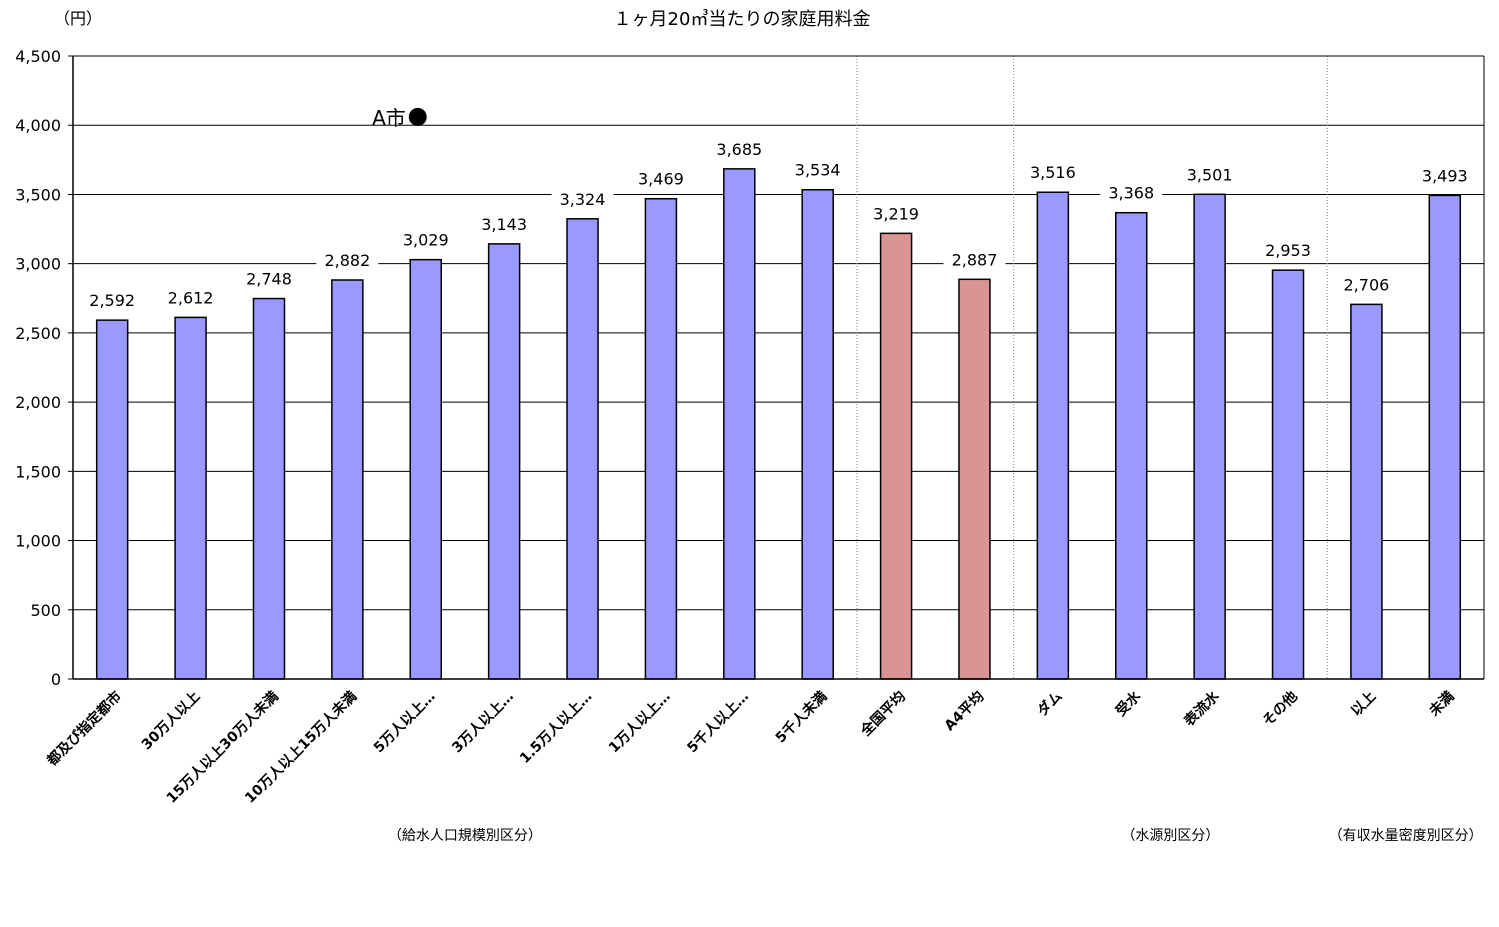 This screenshot has width=1499, height=927. I want to click on marker: A市, so click(399, 118).